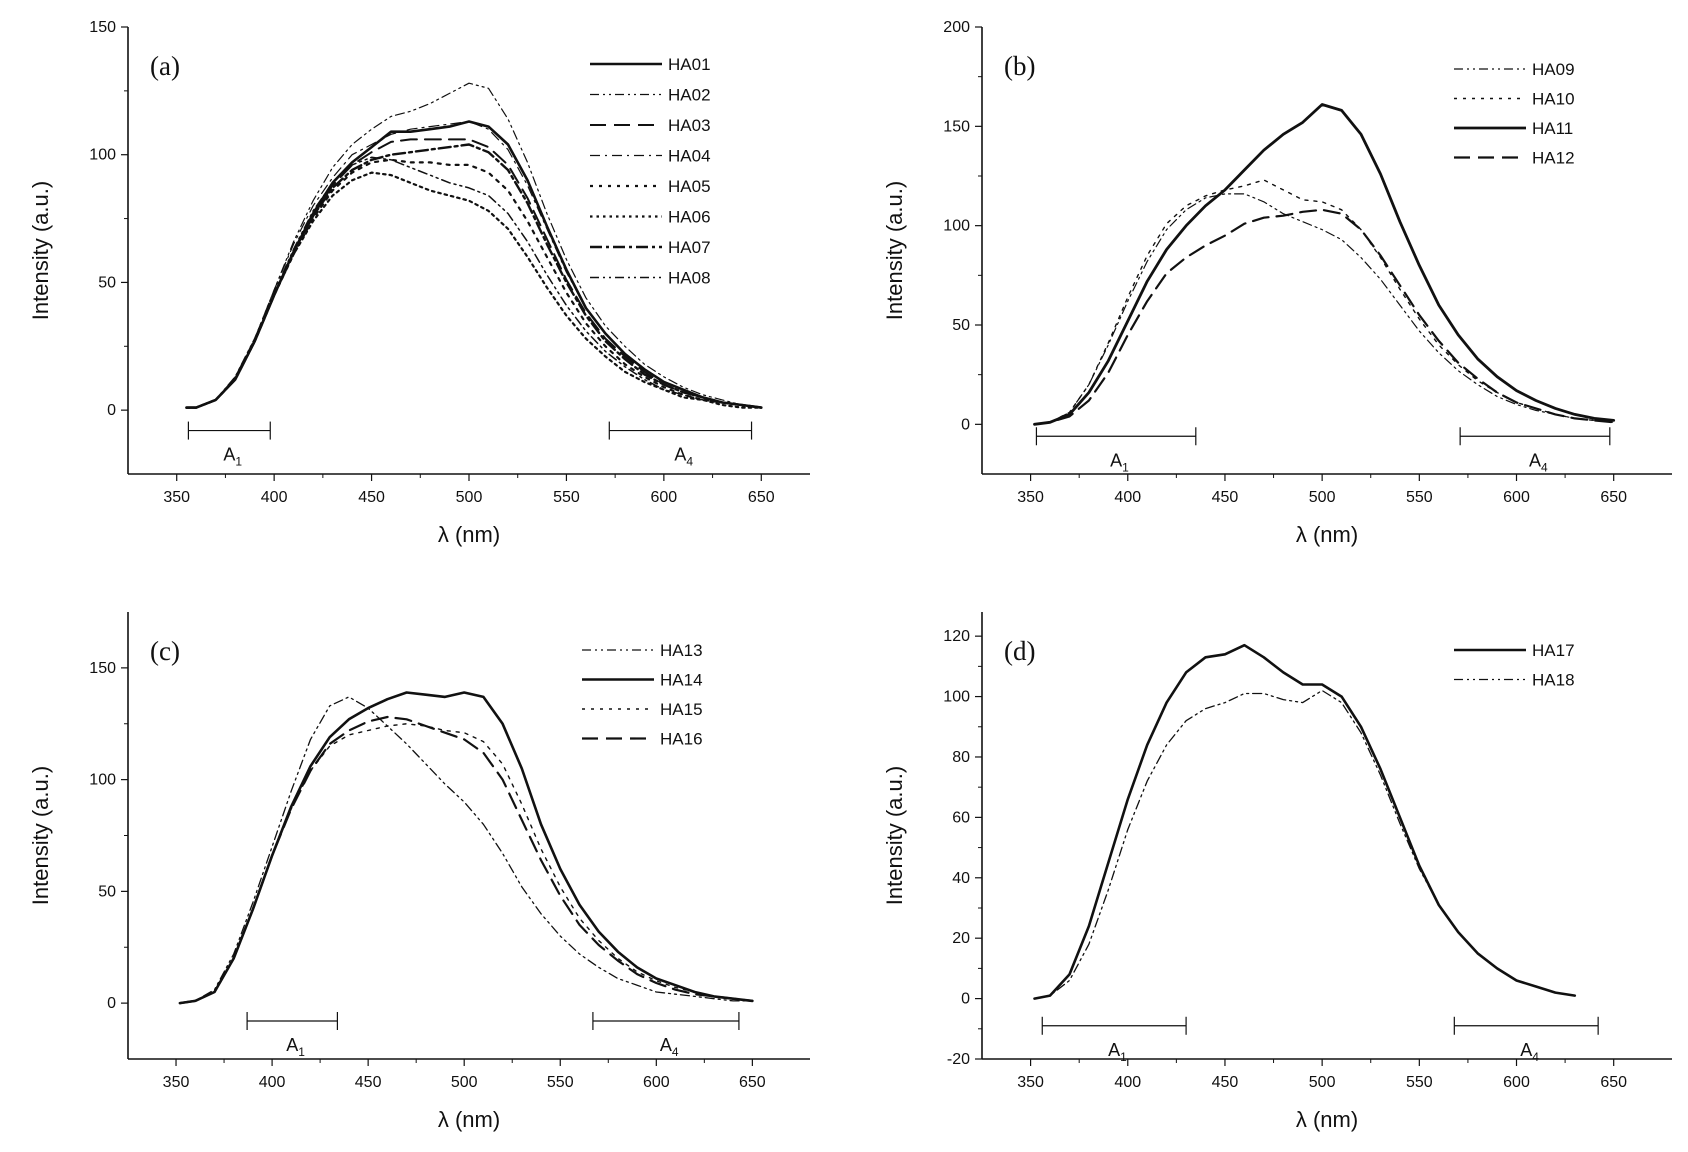  Describe the element at coordinates (1327, 1119) in the screenshot. I see `x-axis-title-d: λ (nm)` at that location.